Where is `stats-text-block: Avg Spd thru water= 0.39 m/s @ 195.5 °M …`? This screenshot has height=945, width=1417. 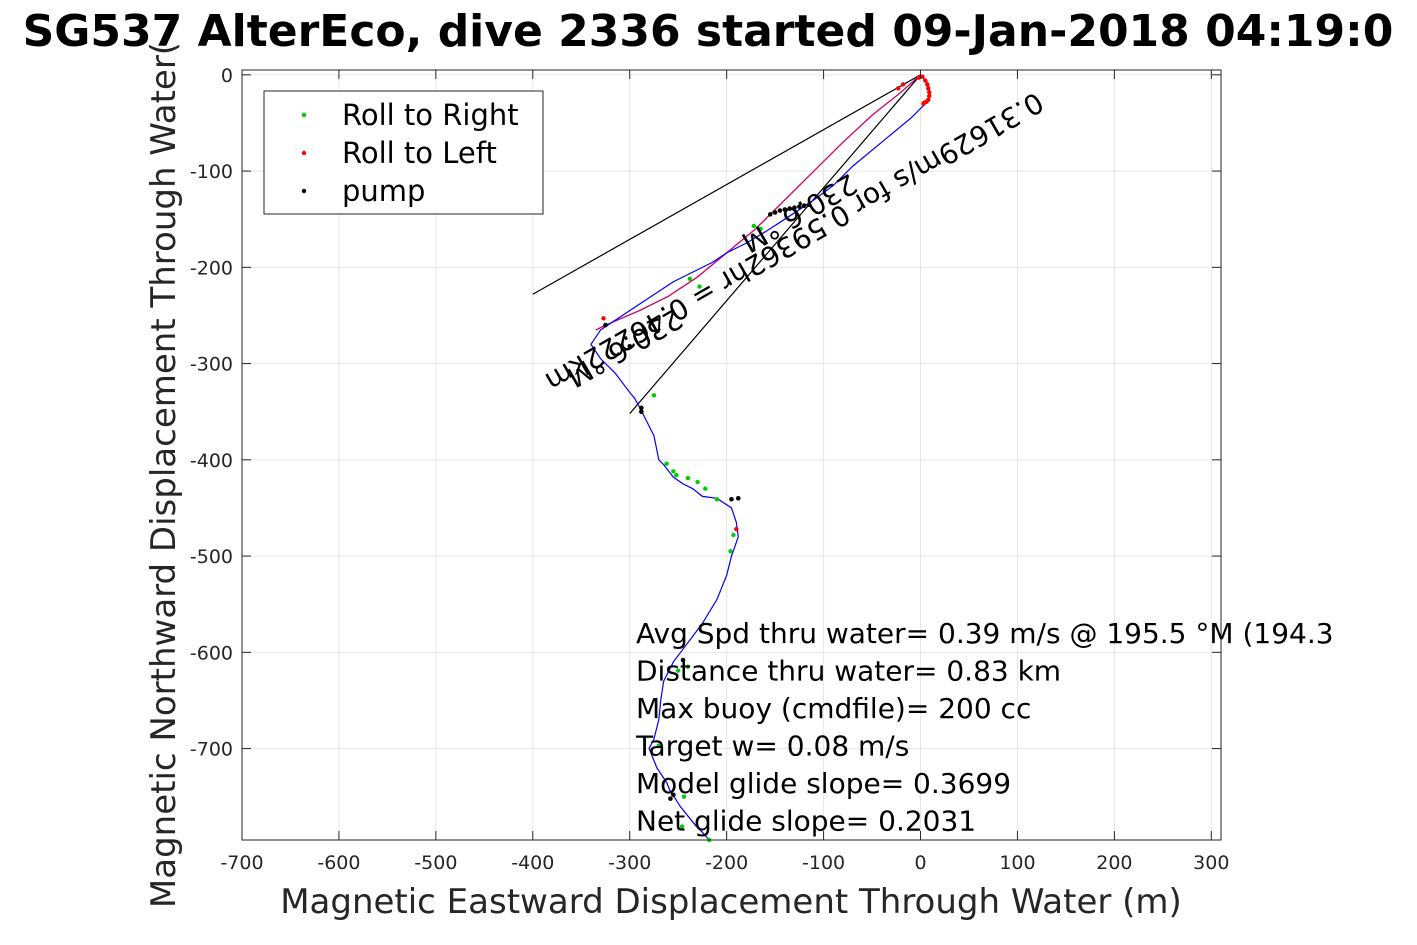 stats-text-block: Avg Spd thru water= 0.39 m/s @ 195.5 °M … is located at coordinates (984, 727).